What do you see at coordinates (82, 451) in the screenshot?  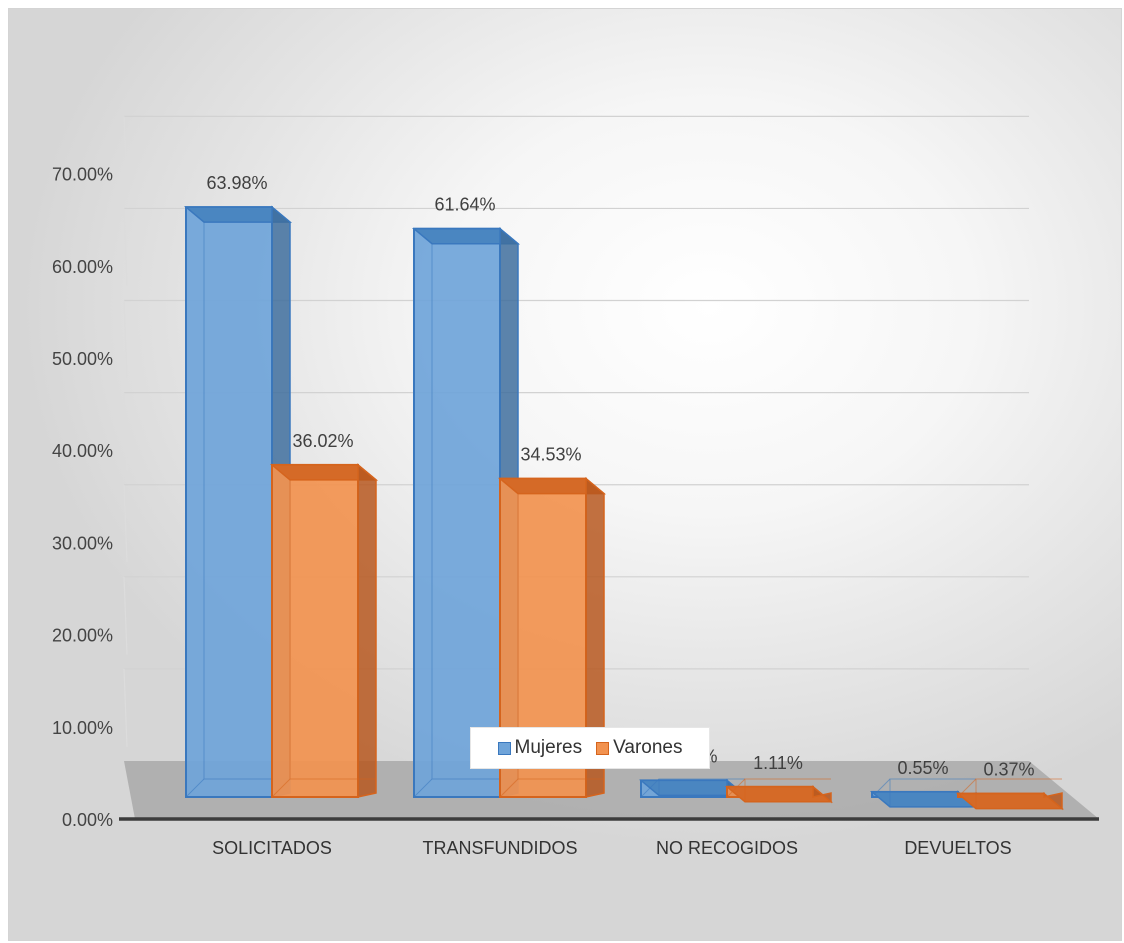 I see `y-tick-label: 40.00%` at bounding box center [82, 451].